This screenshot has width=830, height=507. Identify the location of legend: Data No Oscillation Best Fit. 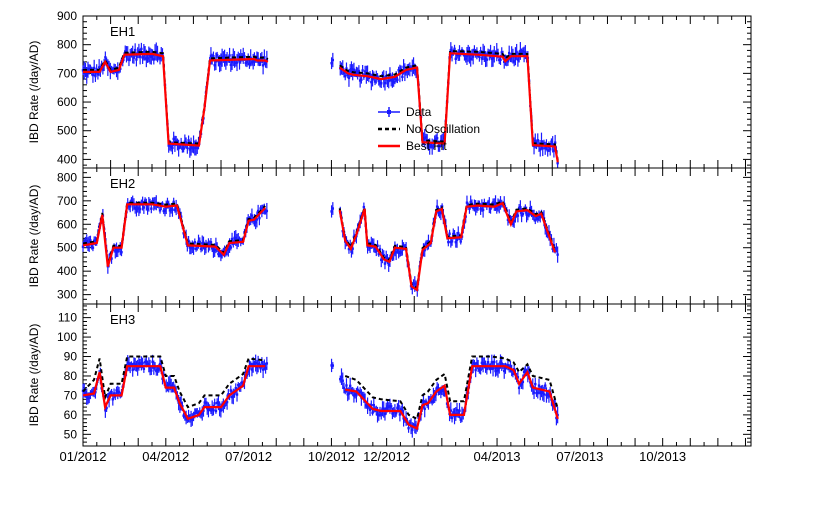
(429, 129).